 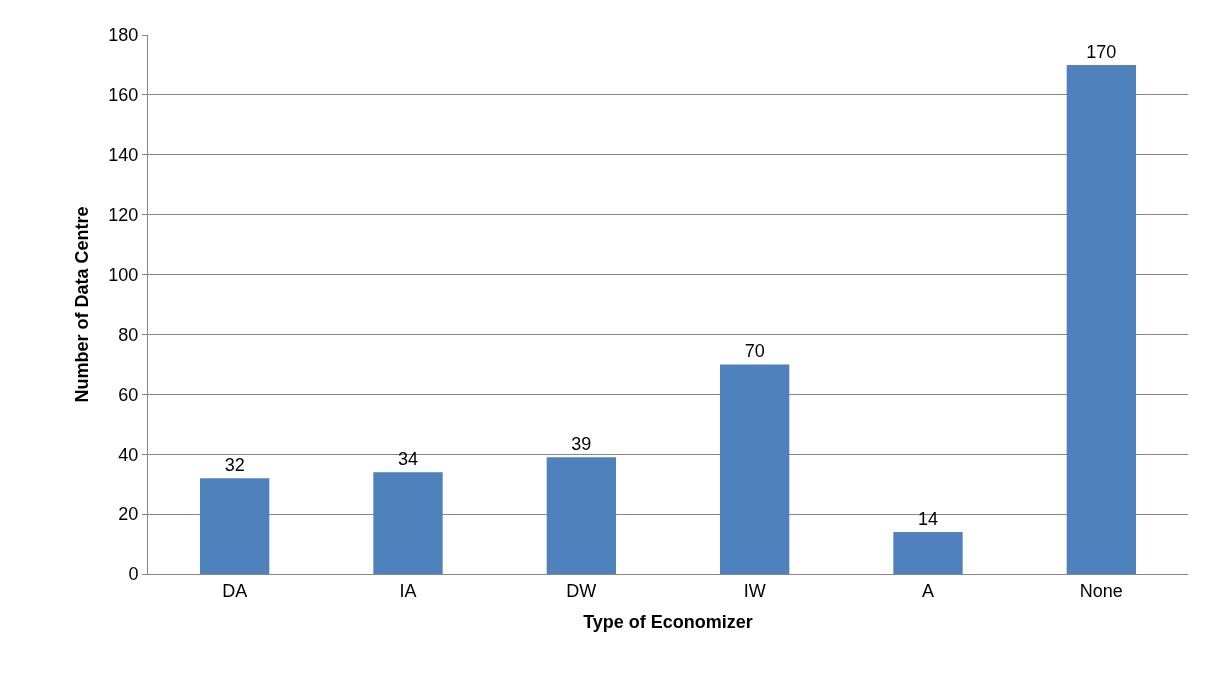 I want to click on x-tick-label: None, so click(x=1101, y=590).